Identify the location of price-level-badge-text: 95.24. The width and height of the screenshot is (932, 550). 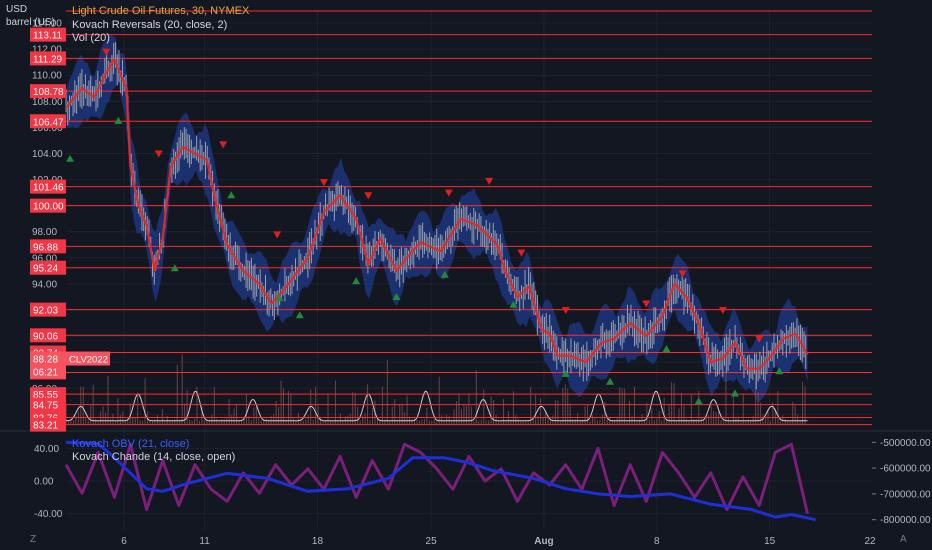
(45, 269).